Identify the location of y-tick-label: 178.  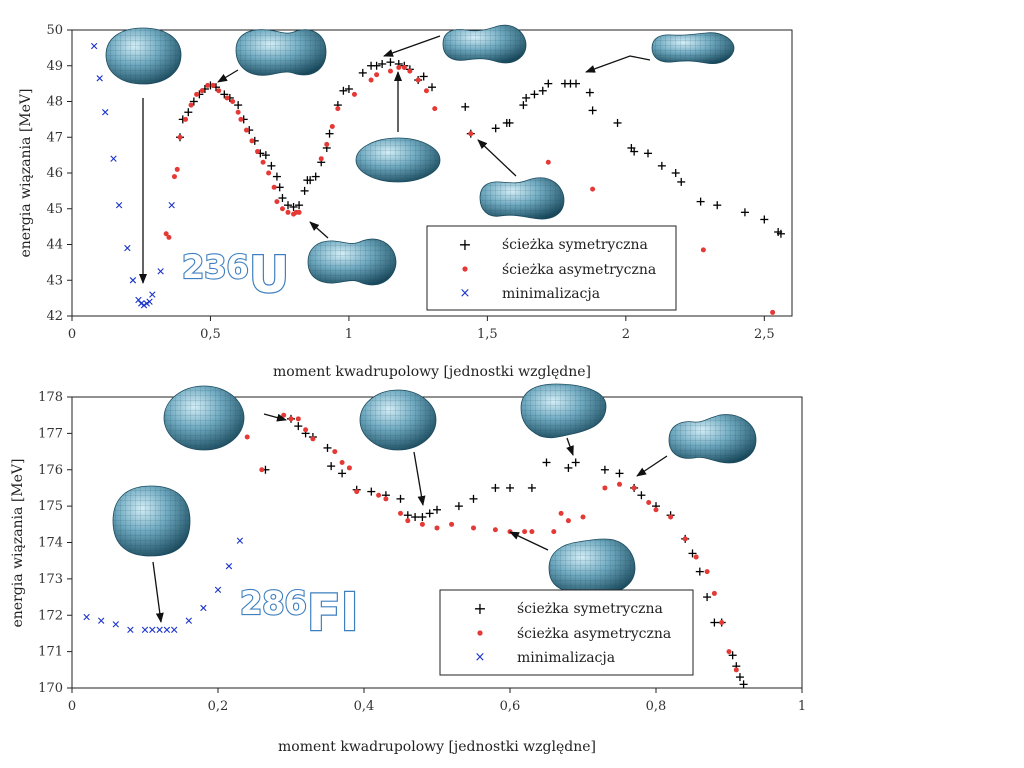
(50, 397).